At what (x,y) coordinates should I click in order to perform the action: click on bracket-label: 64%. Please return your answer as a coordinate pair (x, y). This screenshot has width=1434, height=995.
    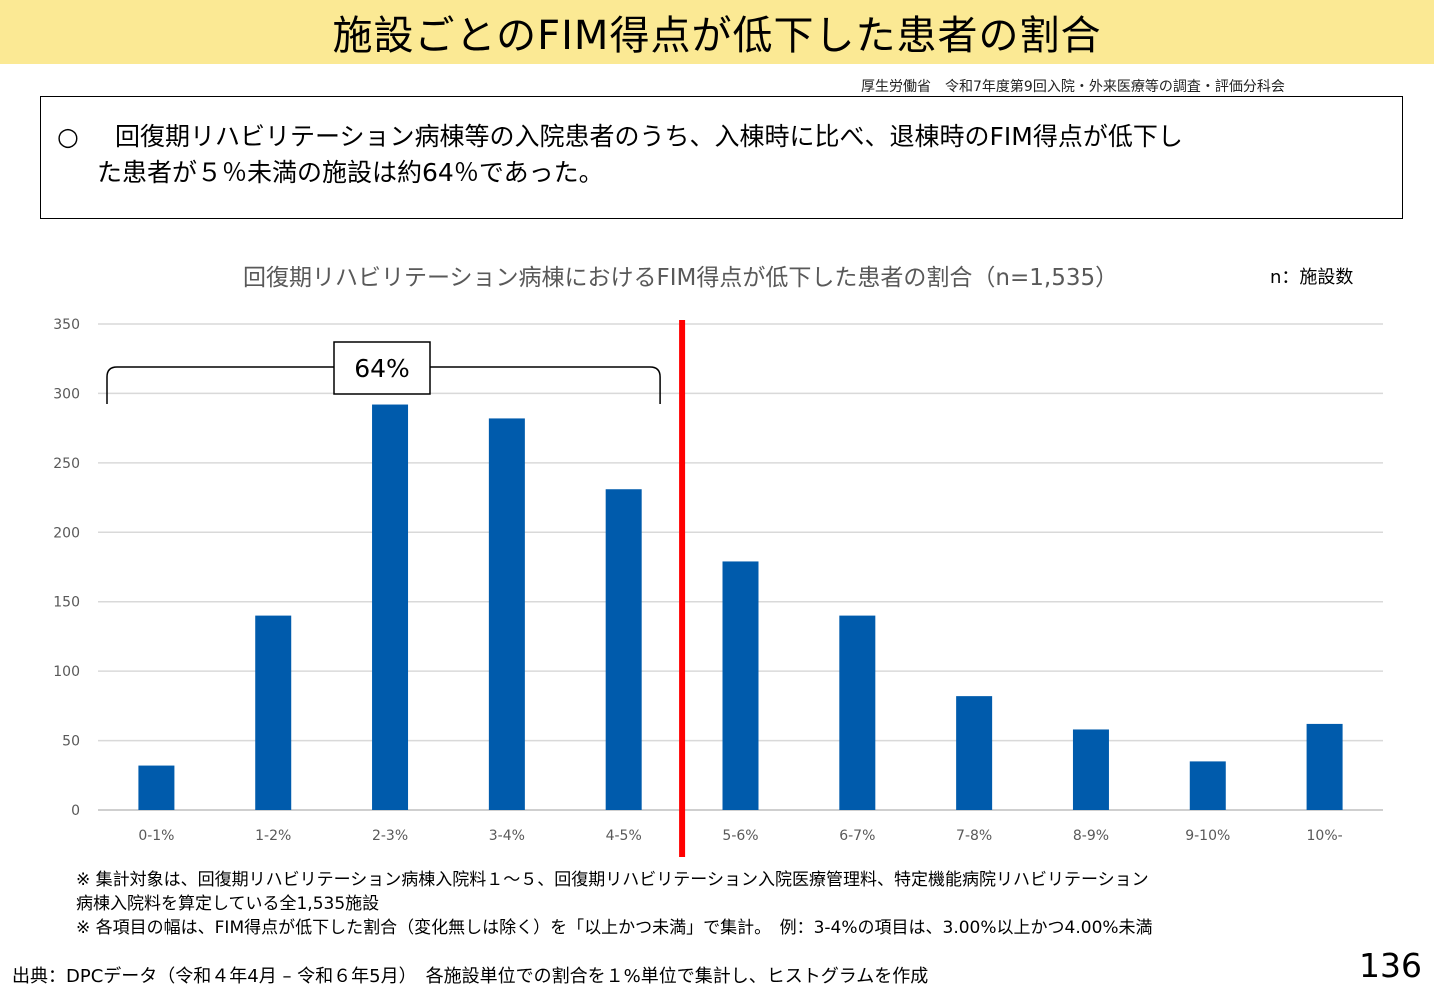
    Looking at the image, I should click on (382, 368).